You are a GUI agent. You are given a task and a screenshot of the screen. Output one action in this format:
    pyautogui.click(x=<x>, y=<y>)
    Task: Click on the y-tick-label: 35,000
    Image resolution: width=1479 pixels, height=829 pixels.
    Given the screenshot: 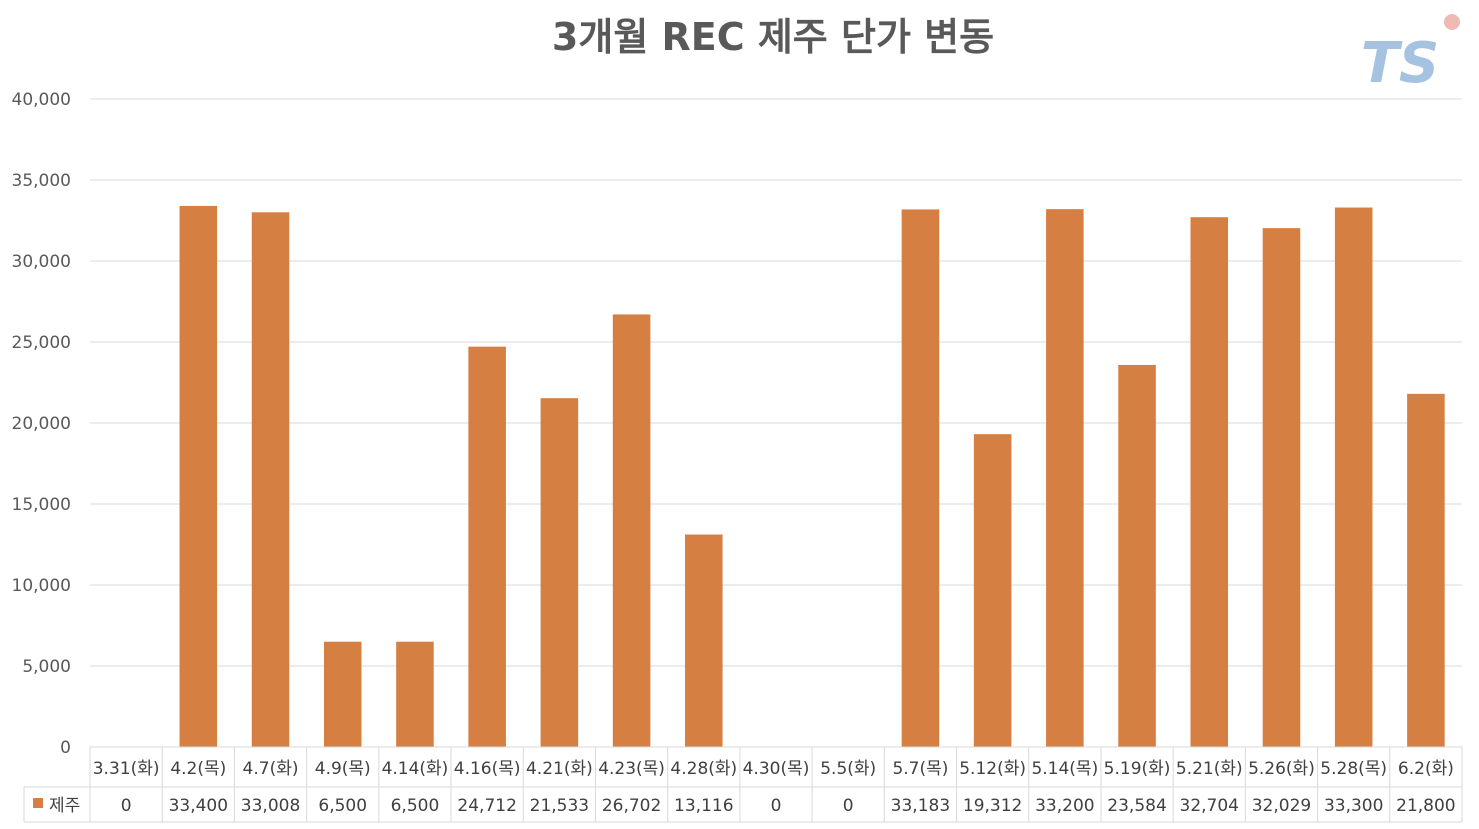 What is the action you would take?
    pyautogui.click(x=41, y=181)
    